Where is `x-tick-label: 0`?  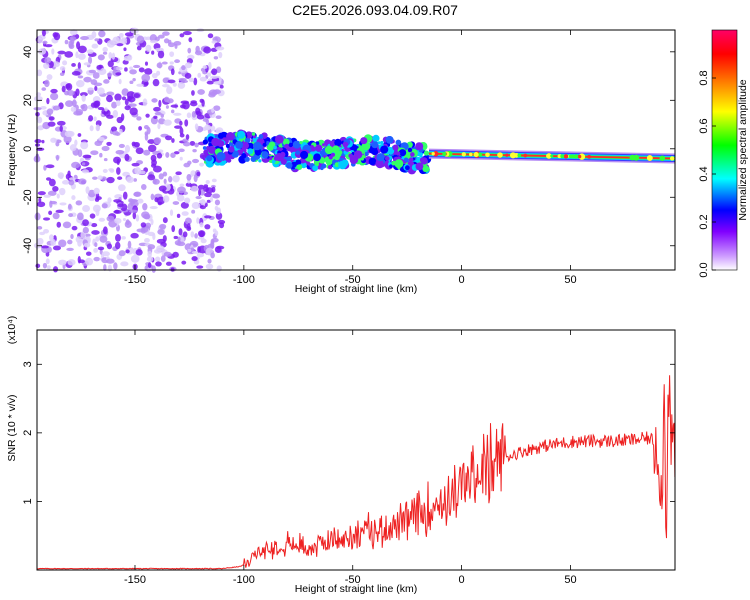
x-tick-label: 0 is located at coordinates (462, 280).